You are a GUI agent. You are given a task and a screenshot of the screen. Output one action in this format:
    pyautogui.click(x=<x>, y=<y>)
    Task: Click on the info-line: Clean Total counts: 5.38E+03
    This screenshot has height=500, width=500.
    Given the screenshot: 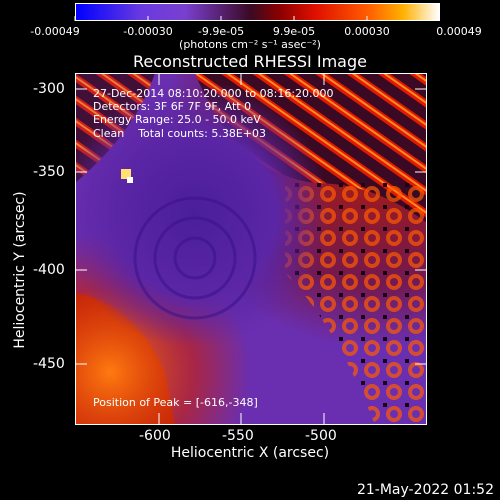 What is the action you would take?
    pyautogui.click(x=180, y=133)
    